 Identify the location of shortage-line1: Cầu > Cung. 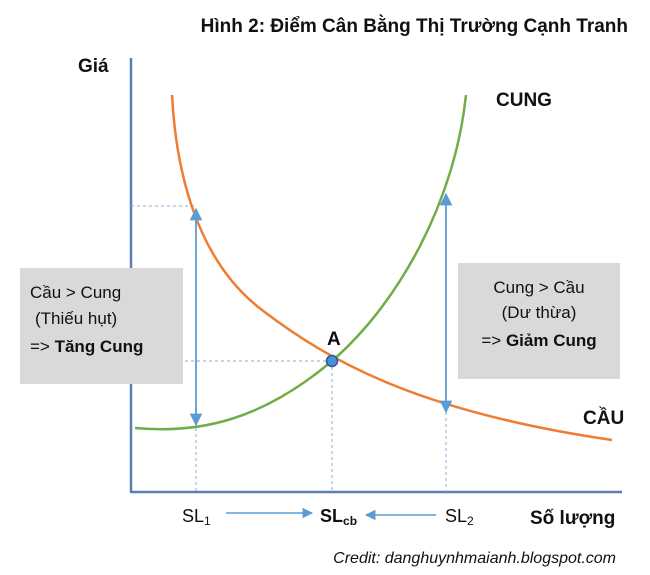
(75, 292).